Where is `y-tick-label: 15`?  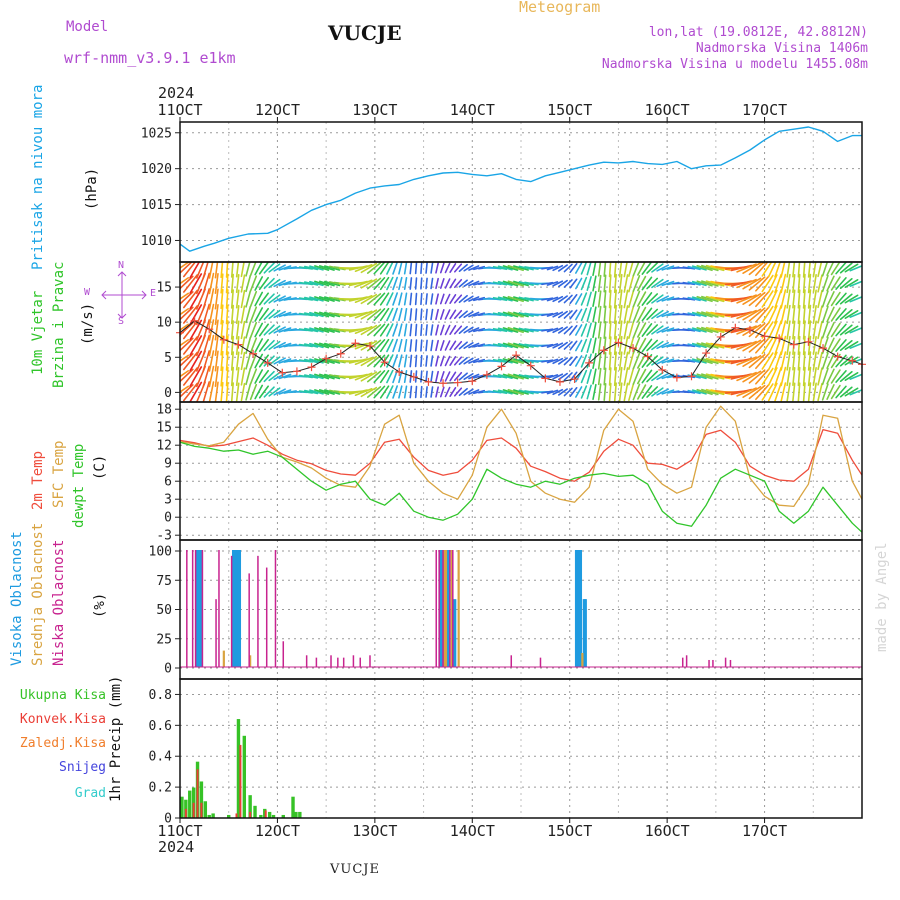 y-tick-label: 15 is located at coordinates (164, 288).